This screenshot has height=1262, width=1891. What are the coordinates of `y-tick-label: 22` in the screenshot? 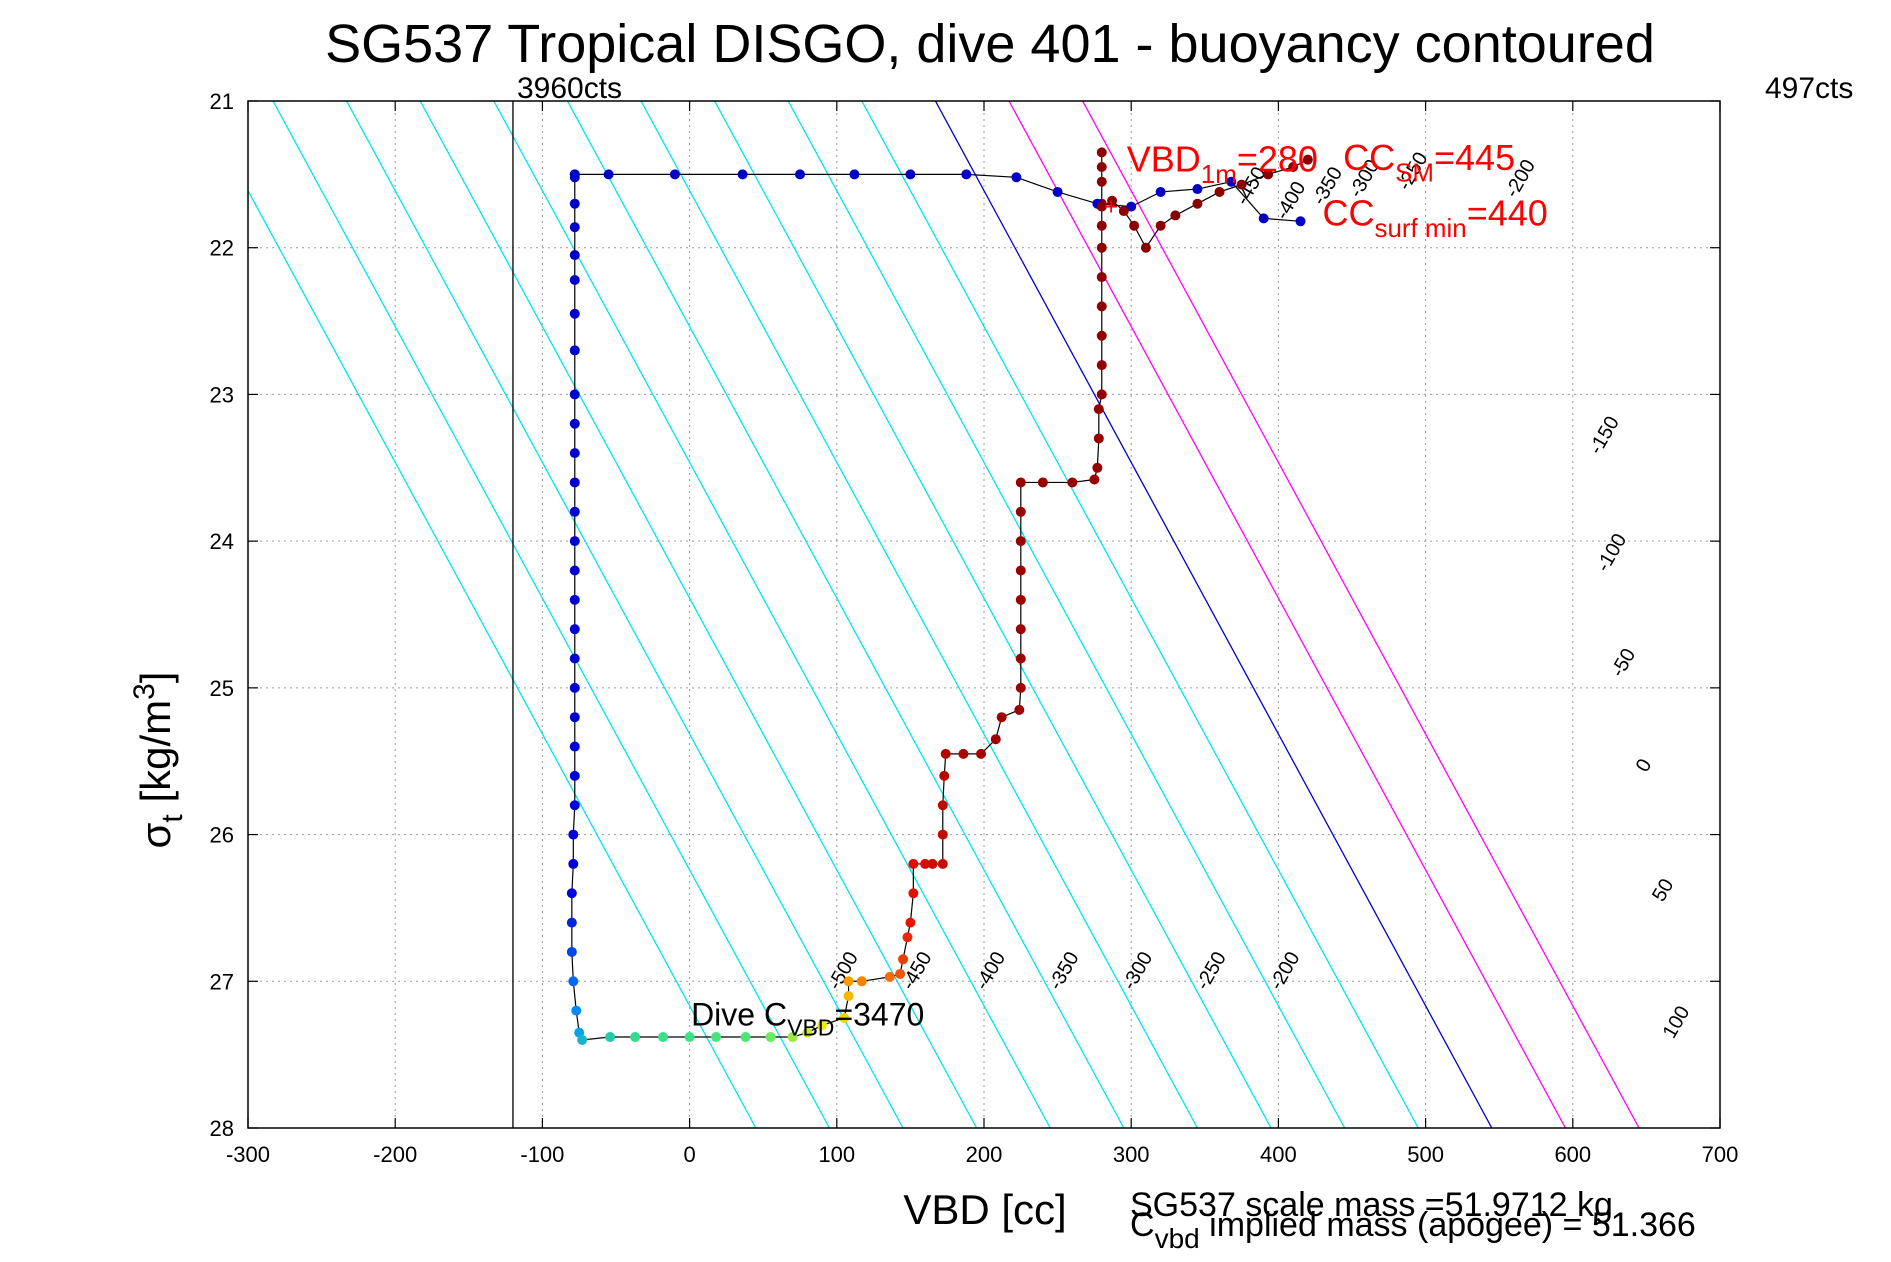 It's located at (222, 248).